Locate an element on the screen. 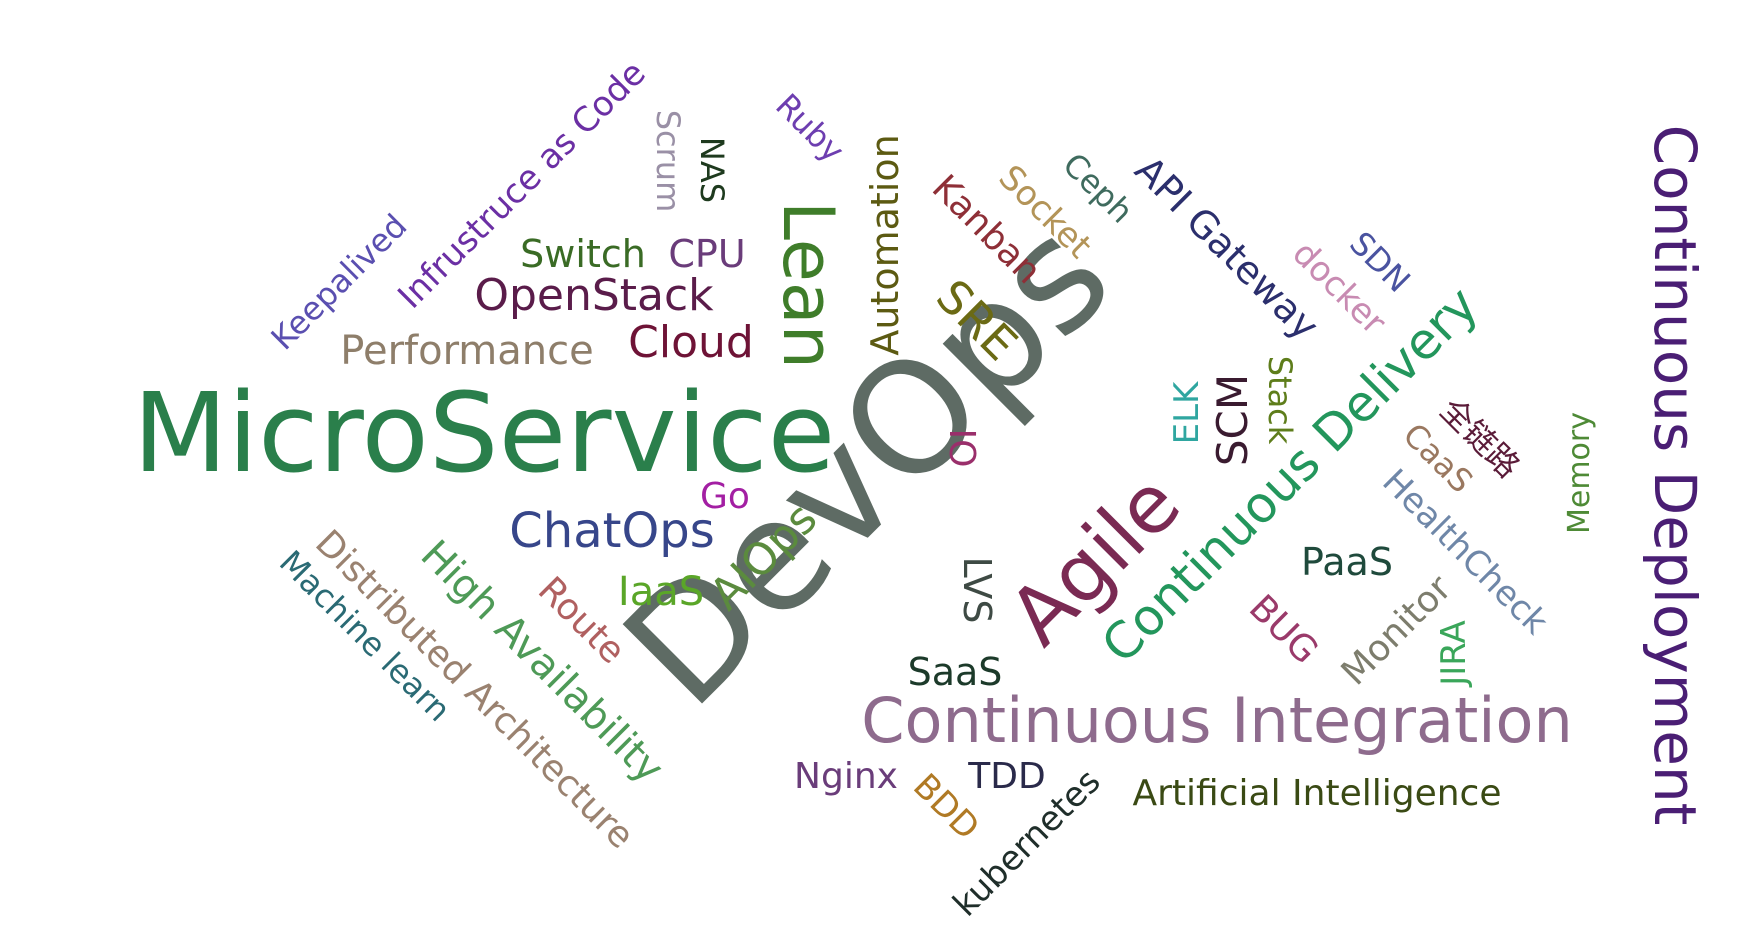 The image size is (1738, 950). word-saas: SaaS is located at coordinates (955, 672).